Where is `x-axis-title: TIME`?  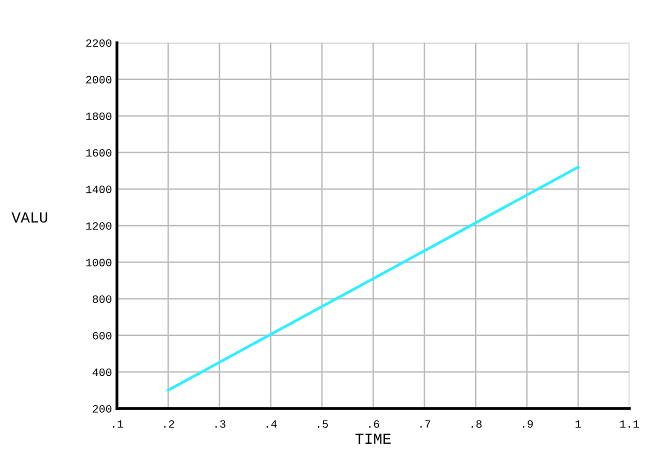 x-axis-title: TIME is located at coordinates (373, 439).